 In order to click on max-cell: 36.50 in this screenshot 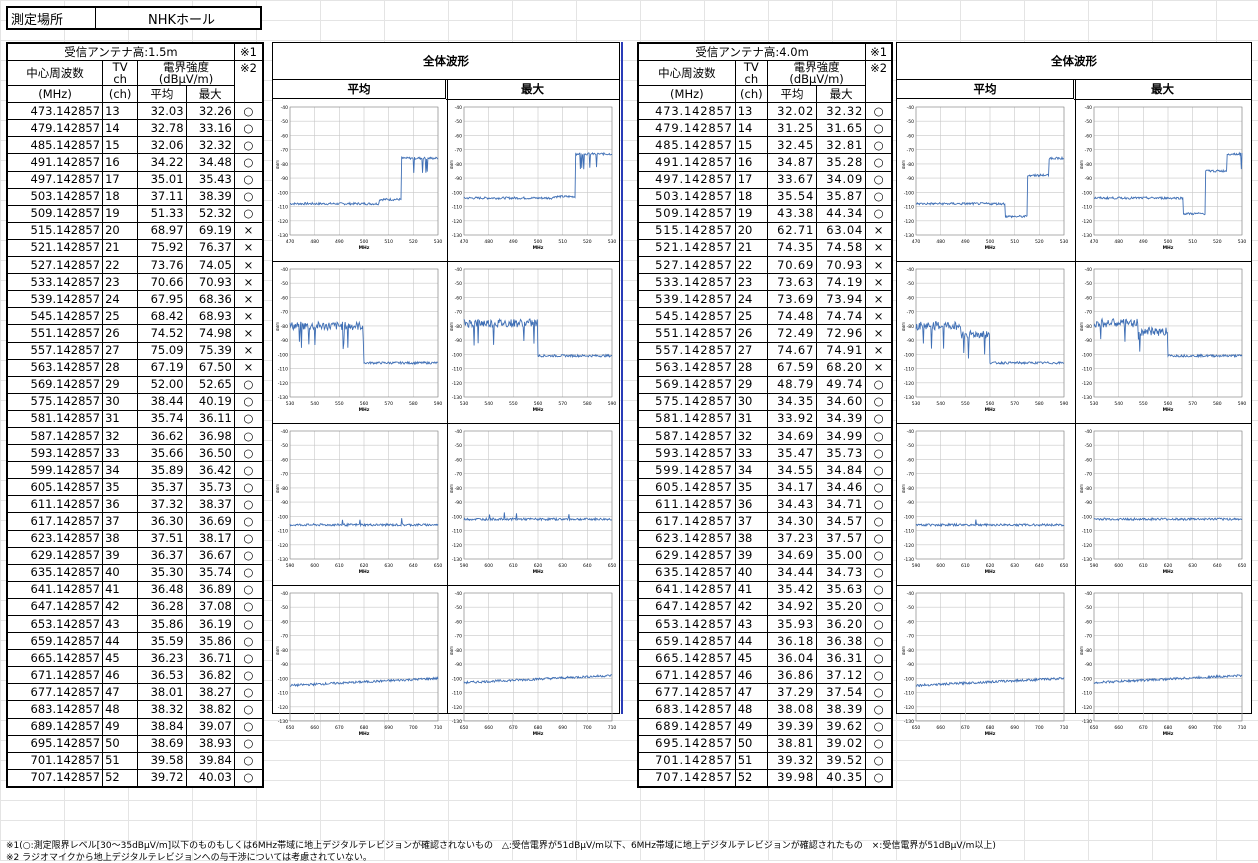, I will do `click(210, 453)`.